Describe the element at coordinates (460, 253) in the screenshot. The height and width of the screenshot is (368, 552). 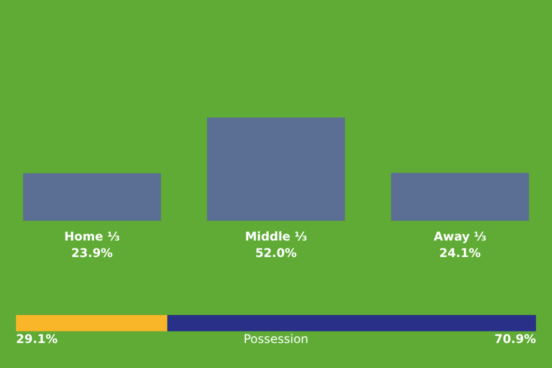
I see `data-label: 24.1%` at that location.